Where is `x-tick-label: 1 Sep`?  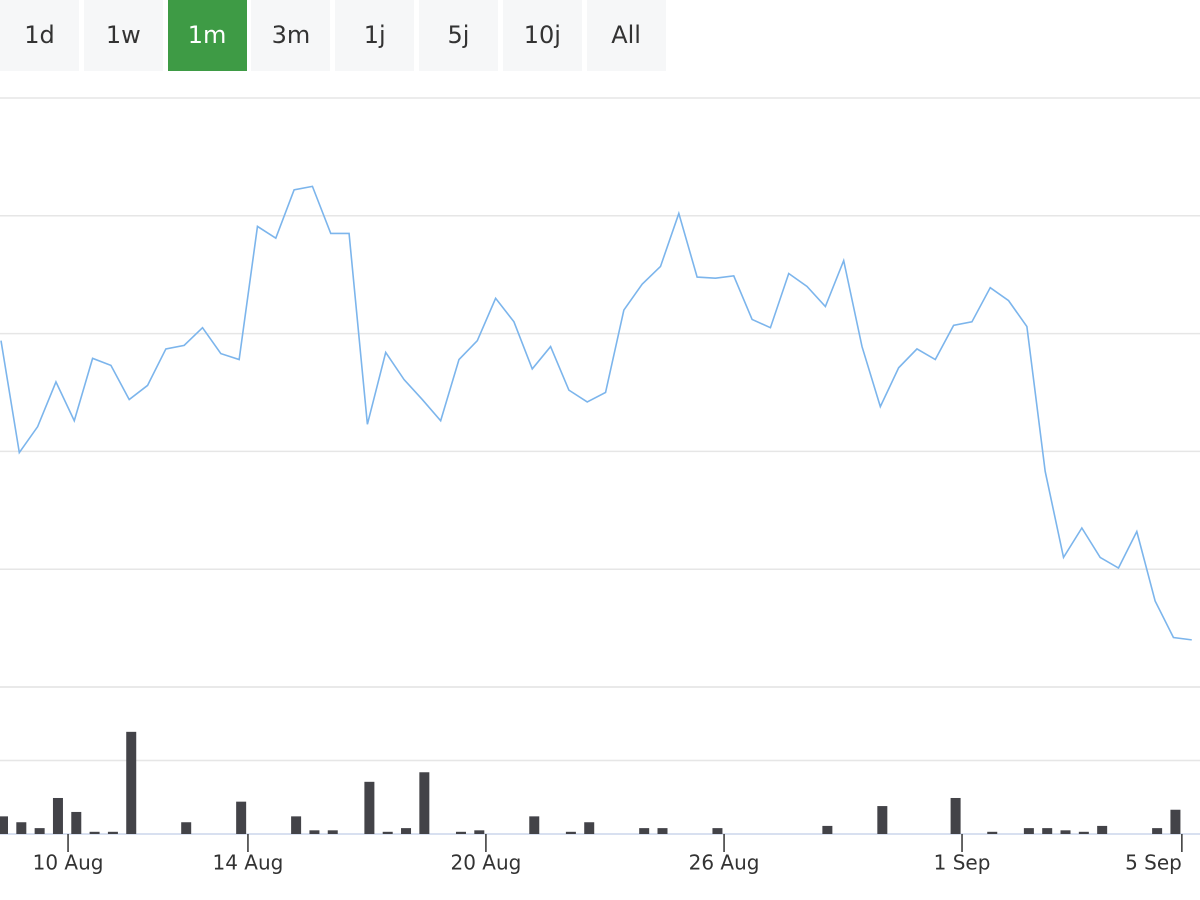 x-tick-label: 1 Sep is located at coordinates (962, 863).